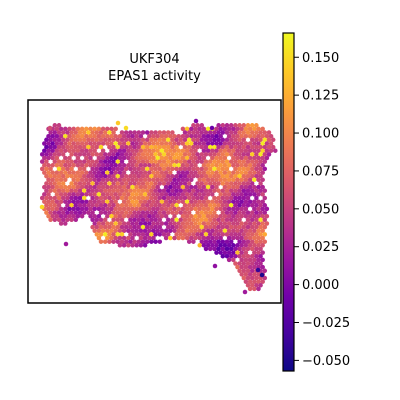 The height and width of the screenshot is (400, 400). I want to click on colorbar-tick-label: 0.000, so click(320, 285).